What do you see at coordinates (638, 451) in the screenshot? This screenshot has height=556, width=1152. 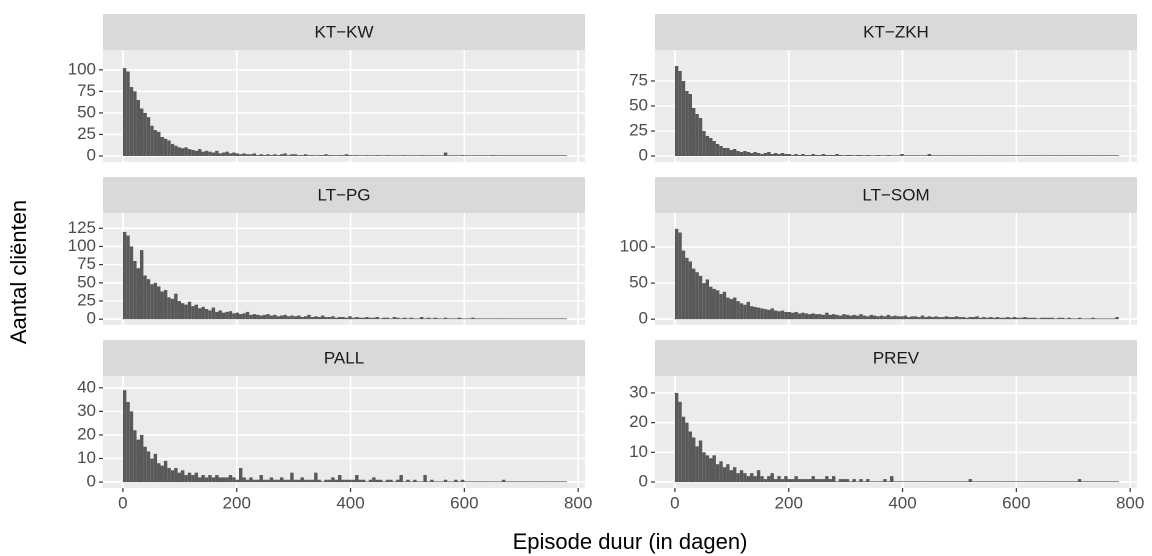 I see `y-tick-label: 10` at bounding box center [638, 451].